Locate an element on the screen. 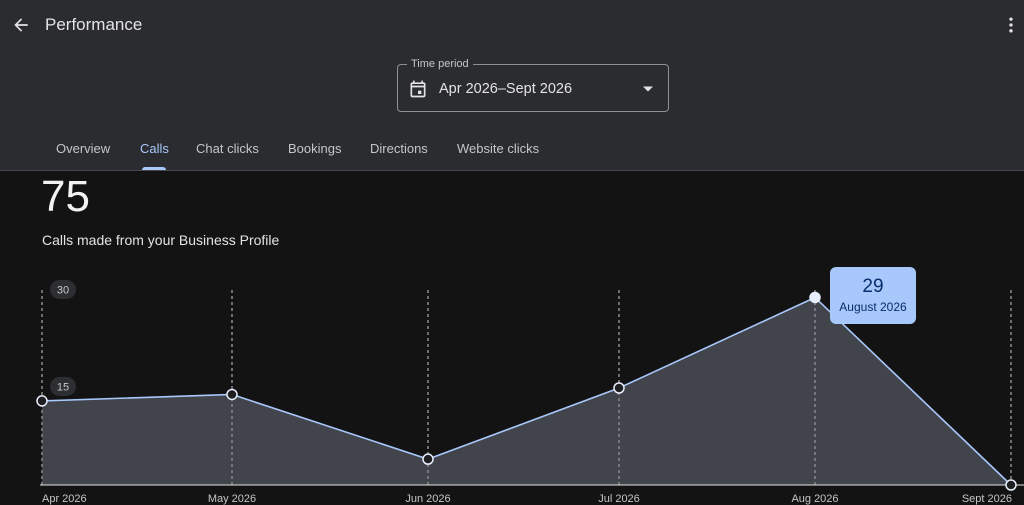 The image size is (1024, 505). time-period-label: Time period is located at coordinates (440, 64).